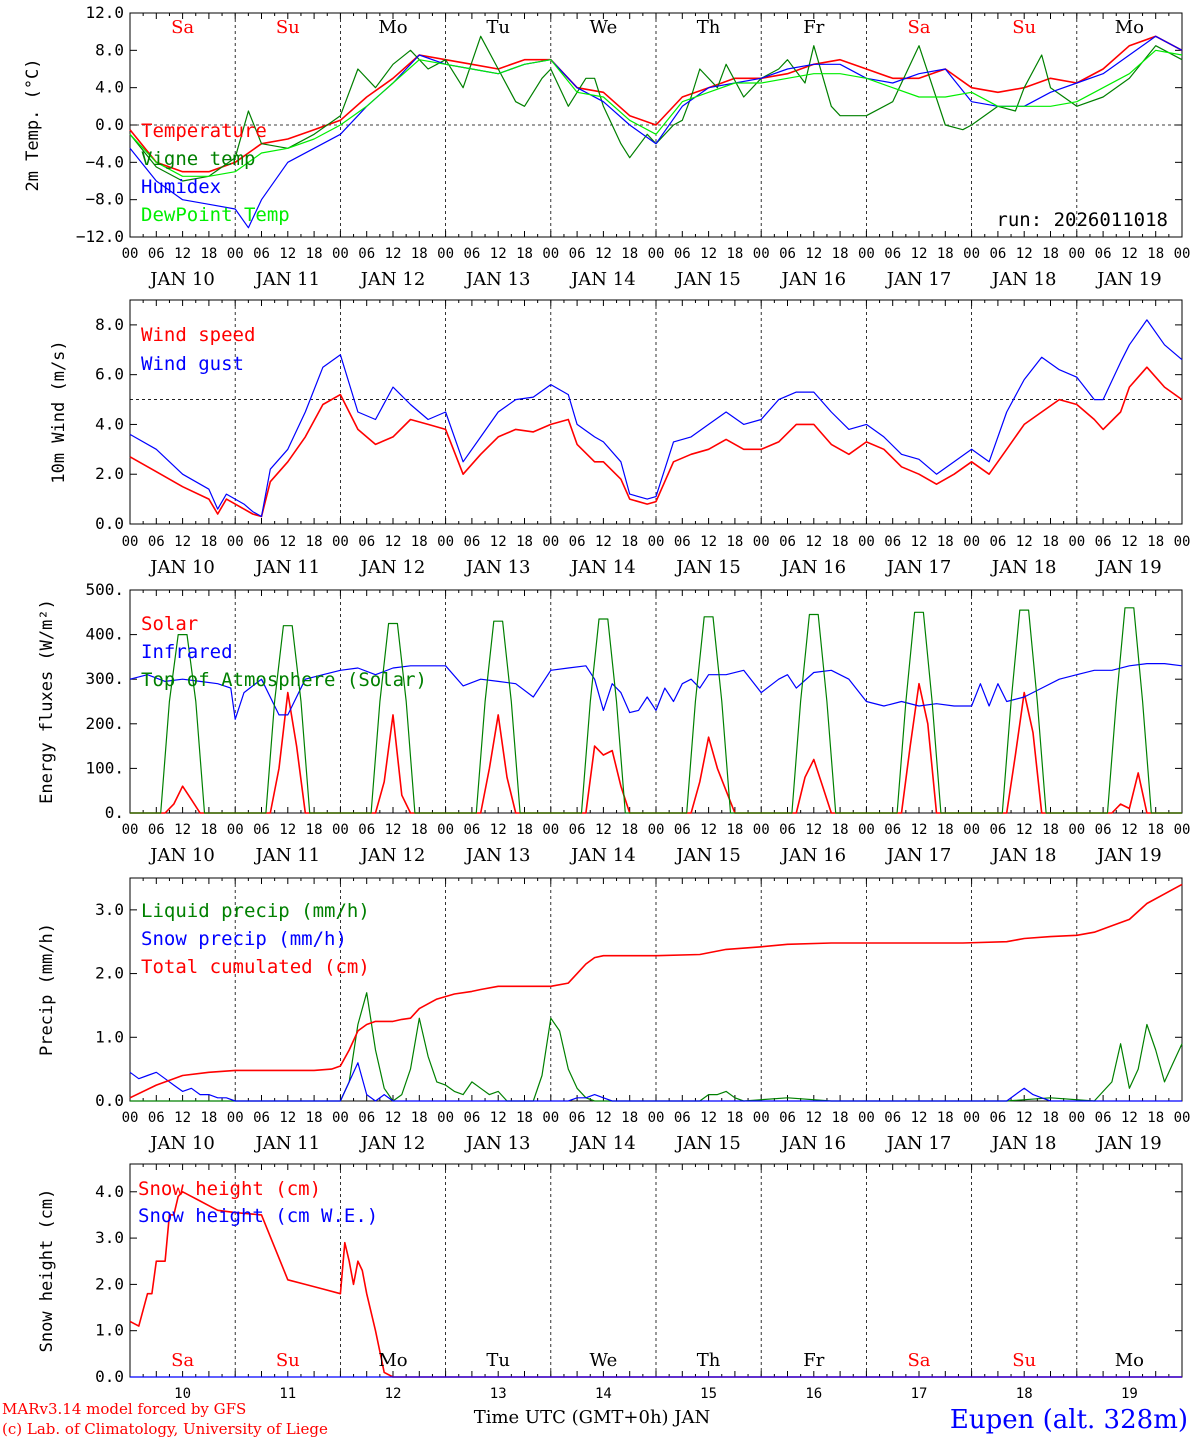 The width and height of the screenshot is (1194, 1440). I want to click on day-number-label: 18, so click(1024, 1394).